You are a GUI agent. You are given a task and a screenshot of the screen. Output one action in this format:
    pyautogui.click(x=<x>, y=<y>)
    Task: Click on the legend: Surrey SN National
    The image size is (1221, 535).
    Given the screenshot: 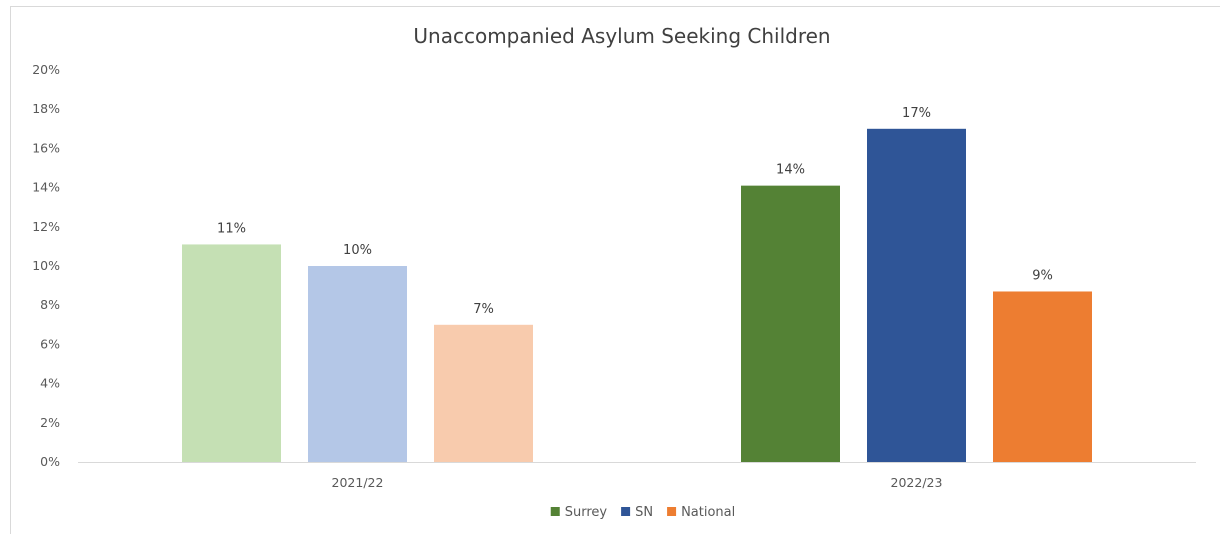 What is the action you would take?
    pyautogui.click(x=642, y=512)
    